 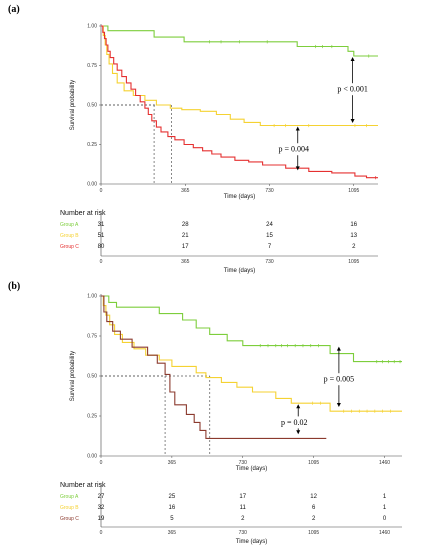 I want to click on risk-count: 11, so click(x=243, y=508).